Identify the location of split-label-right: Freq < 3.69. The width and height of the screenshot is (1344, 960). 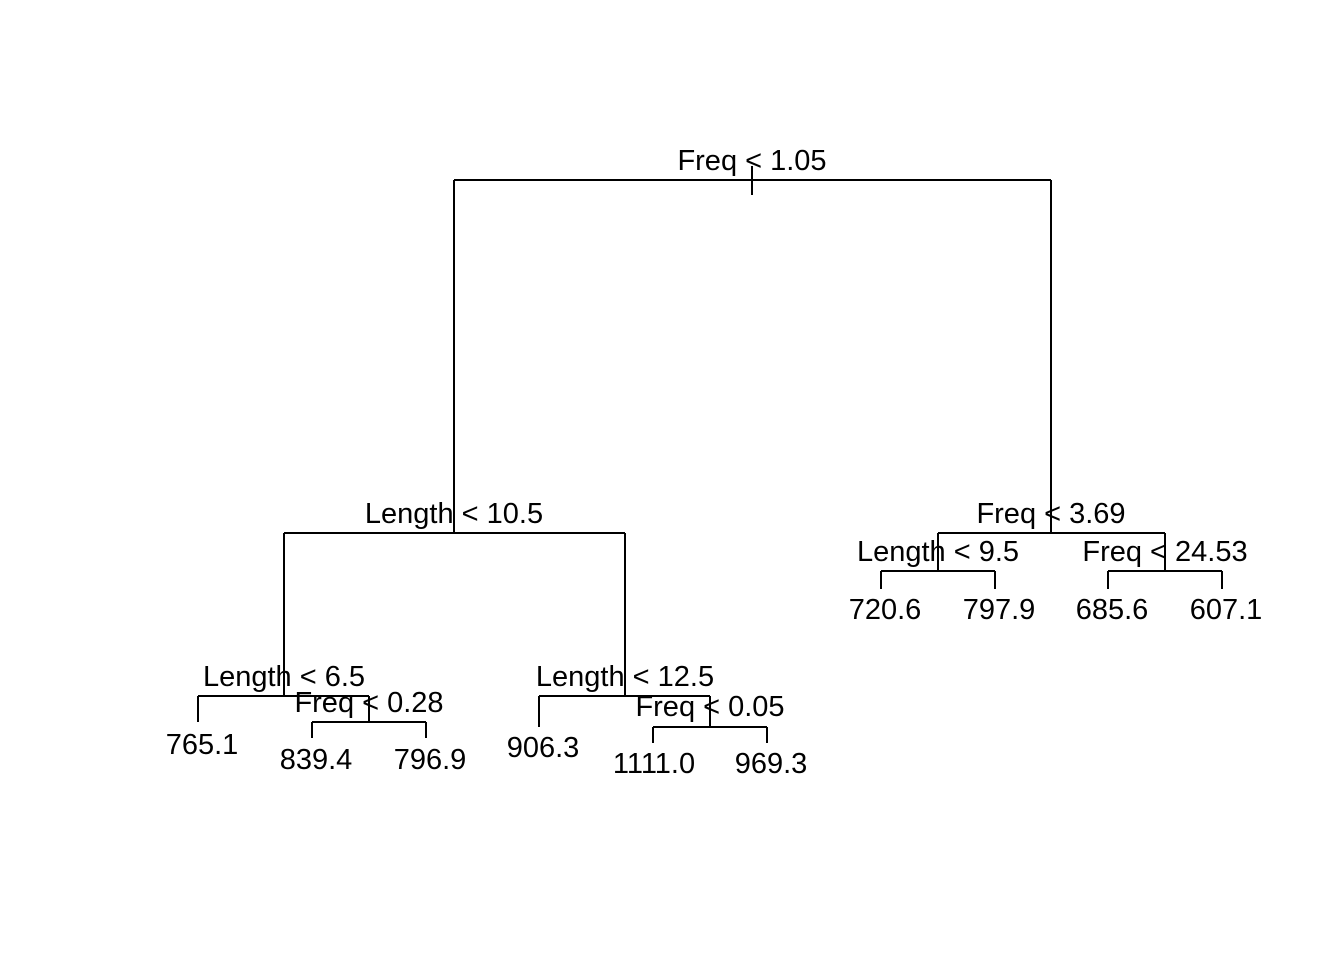
(1050, 514).